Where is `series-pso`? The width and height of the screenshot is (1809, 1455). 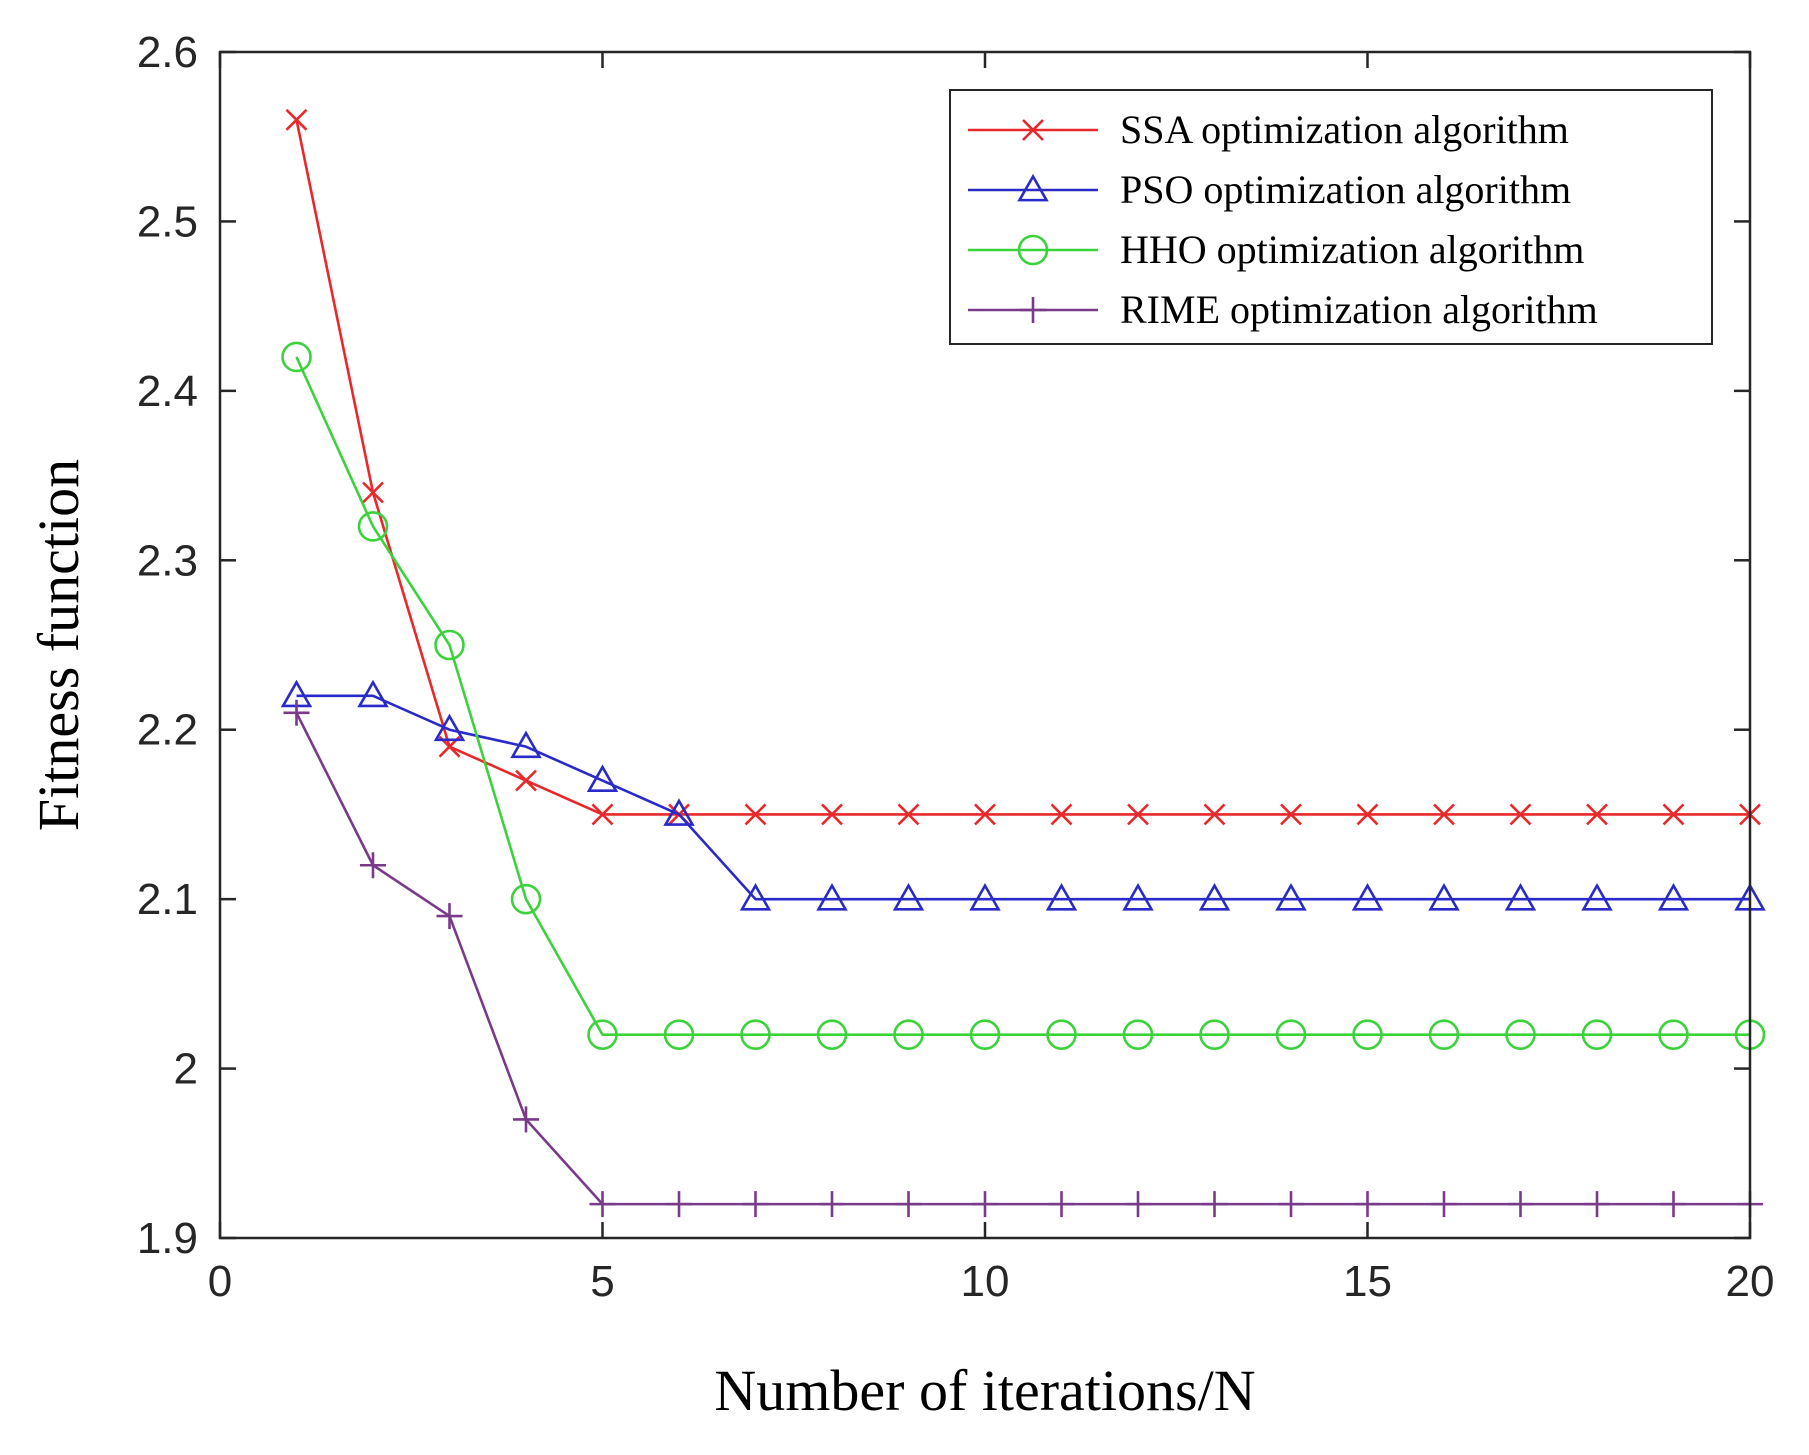 series-pso is located at coordinates (1023, 795).